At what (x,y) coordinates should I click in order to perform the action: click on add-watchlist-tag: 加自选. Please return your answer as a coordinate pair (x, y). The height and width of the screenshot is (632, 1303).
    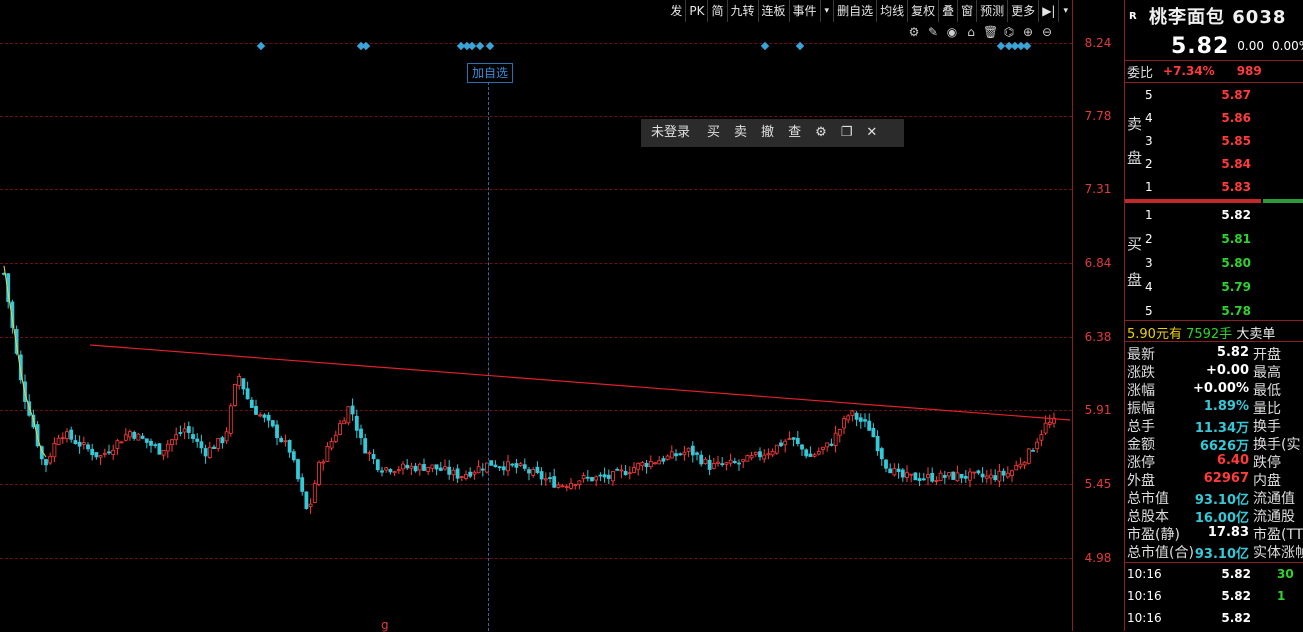
    Looking at the image, I should click on (490, 73).